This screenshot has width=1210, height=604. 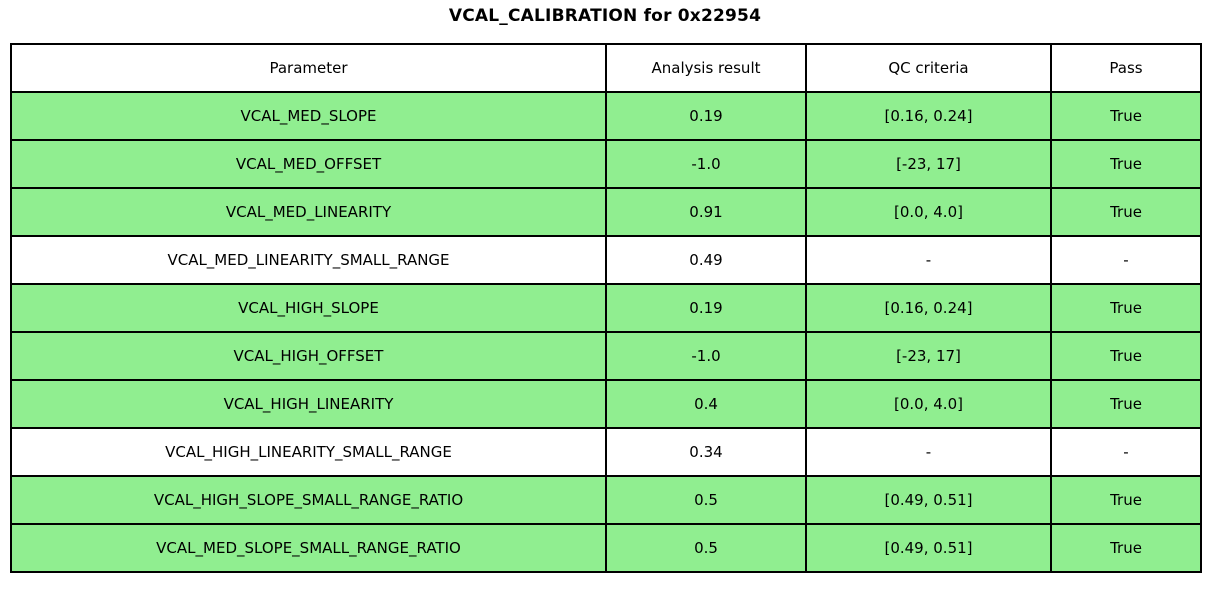 I want to click on table-row: VCAL_MED_LINEARITY 0.91 [0.0, 4.0] True, so click(x=606, y=212).